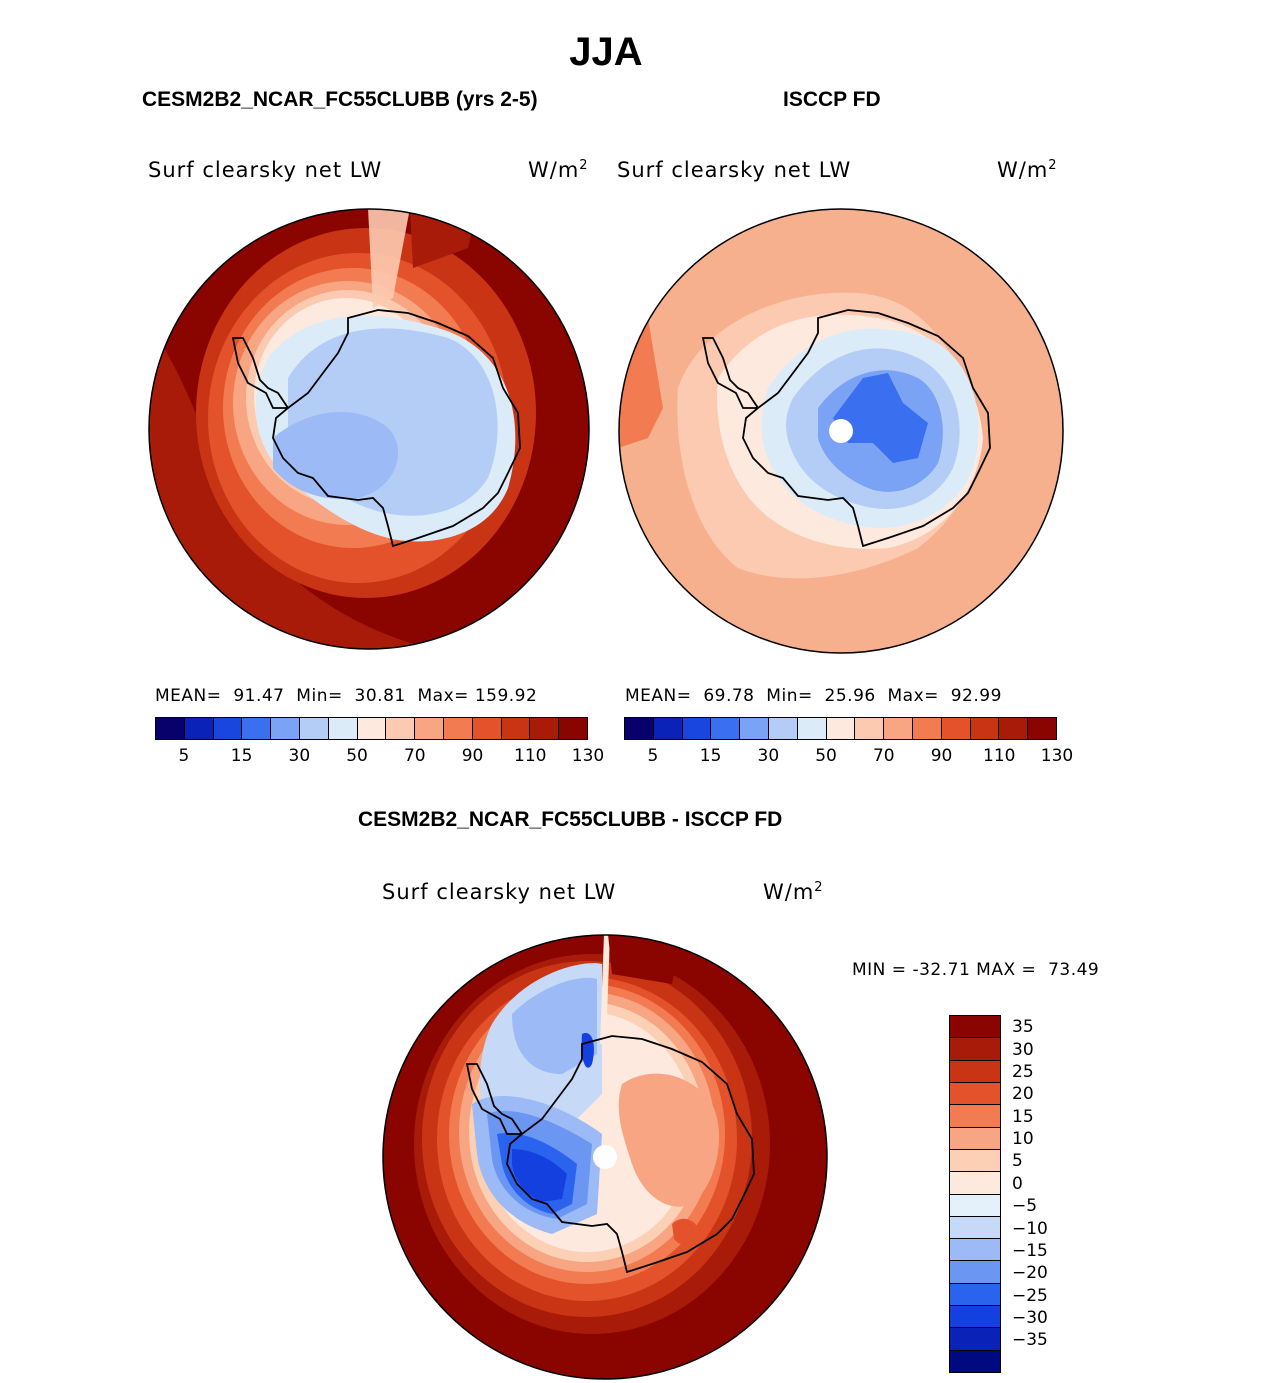 The width and height of the screenshot is (1285, 1383). What do you see at coordinates (1023, 1139) in the screenshot?
I see `diff-colorbar-tick-label: 10` at bounding box center [1023, 1139].